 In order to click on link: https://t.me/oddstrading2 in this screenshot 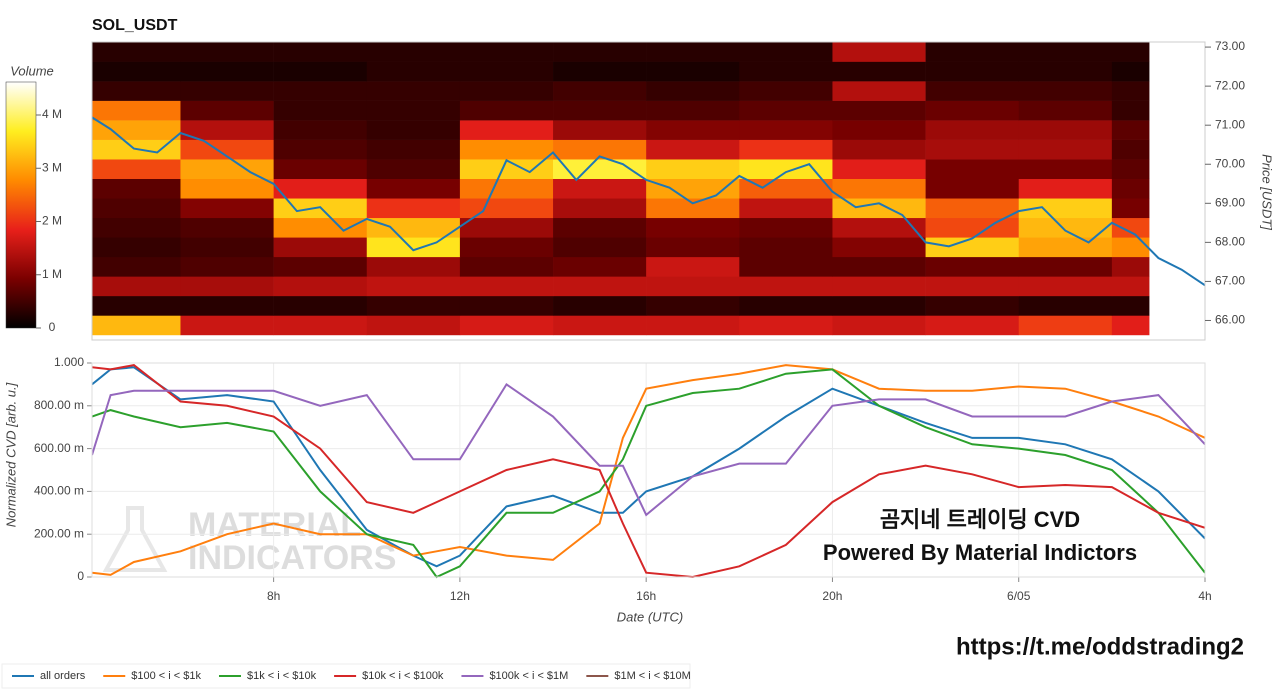, I will do `click(1100, 646)`.